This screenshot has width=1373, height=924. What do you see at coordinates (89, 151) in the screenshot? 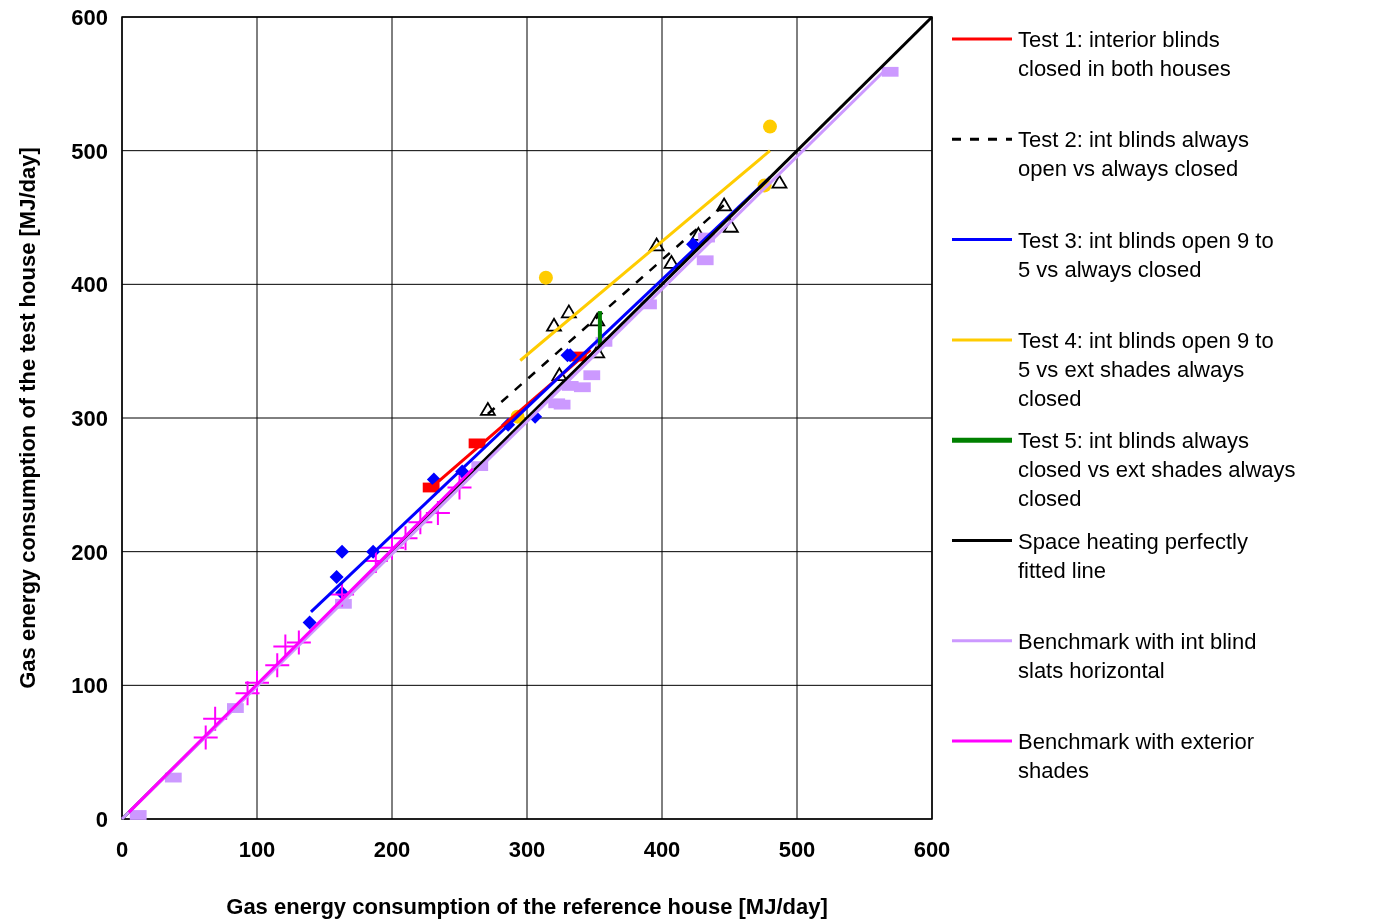
I see `y-tick-label: 500` at bounding box center [89, 151].